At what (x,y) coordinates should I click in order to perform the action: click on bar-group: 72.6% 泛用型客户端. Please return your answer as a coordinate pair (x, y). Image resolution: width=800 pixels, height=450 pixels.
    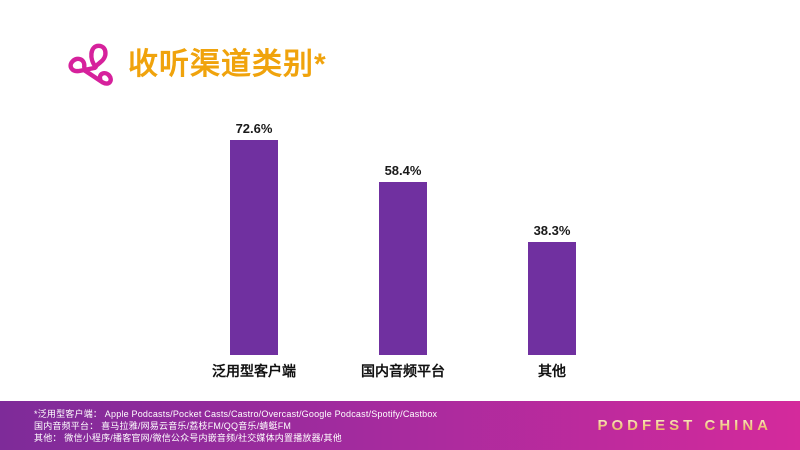
    Looking at the image, I should click on (254, 250).